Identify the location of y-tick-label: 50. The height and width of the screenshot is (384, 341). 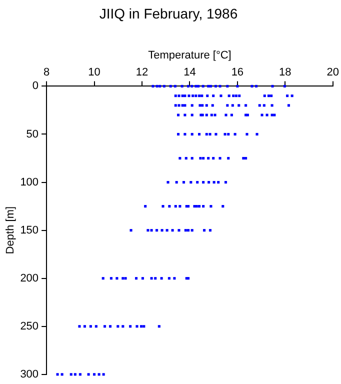
(32, 134).